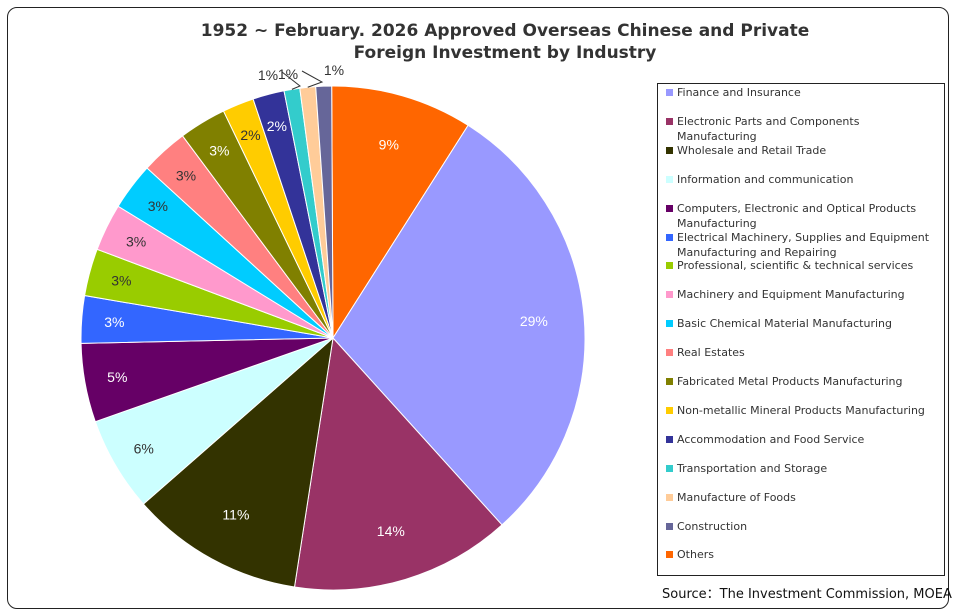  I want to click on data-label: 11%, so click(235, 515).